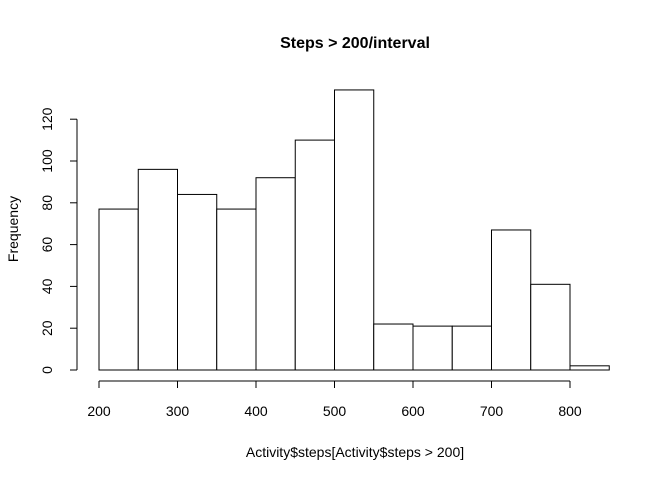 The width and height of the screenshot is (672, 480). I want to click on y-tick-label: 20, so click(47, 328).